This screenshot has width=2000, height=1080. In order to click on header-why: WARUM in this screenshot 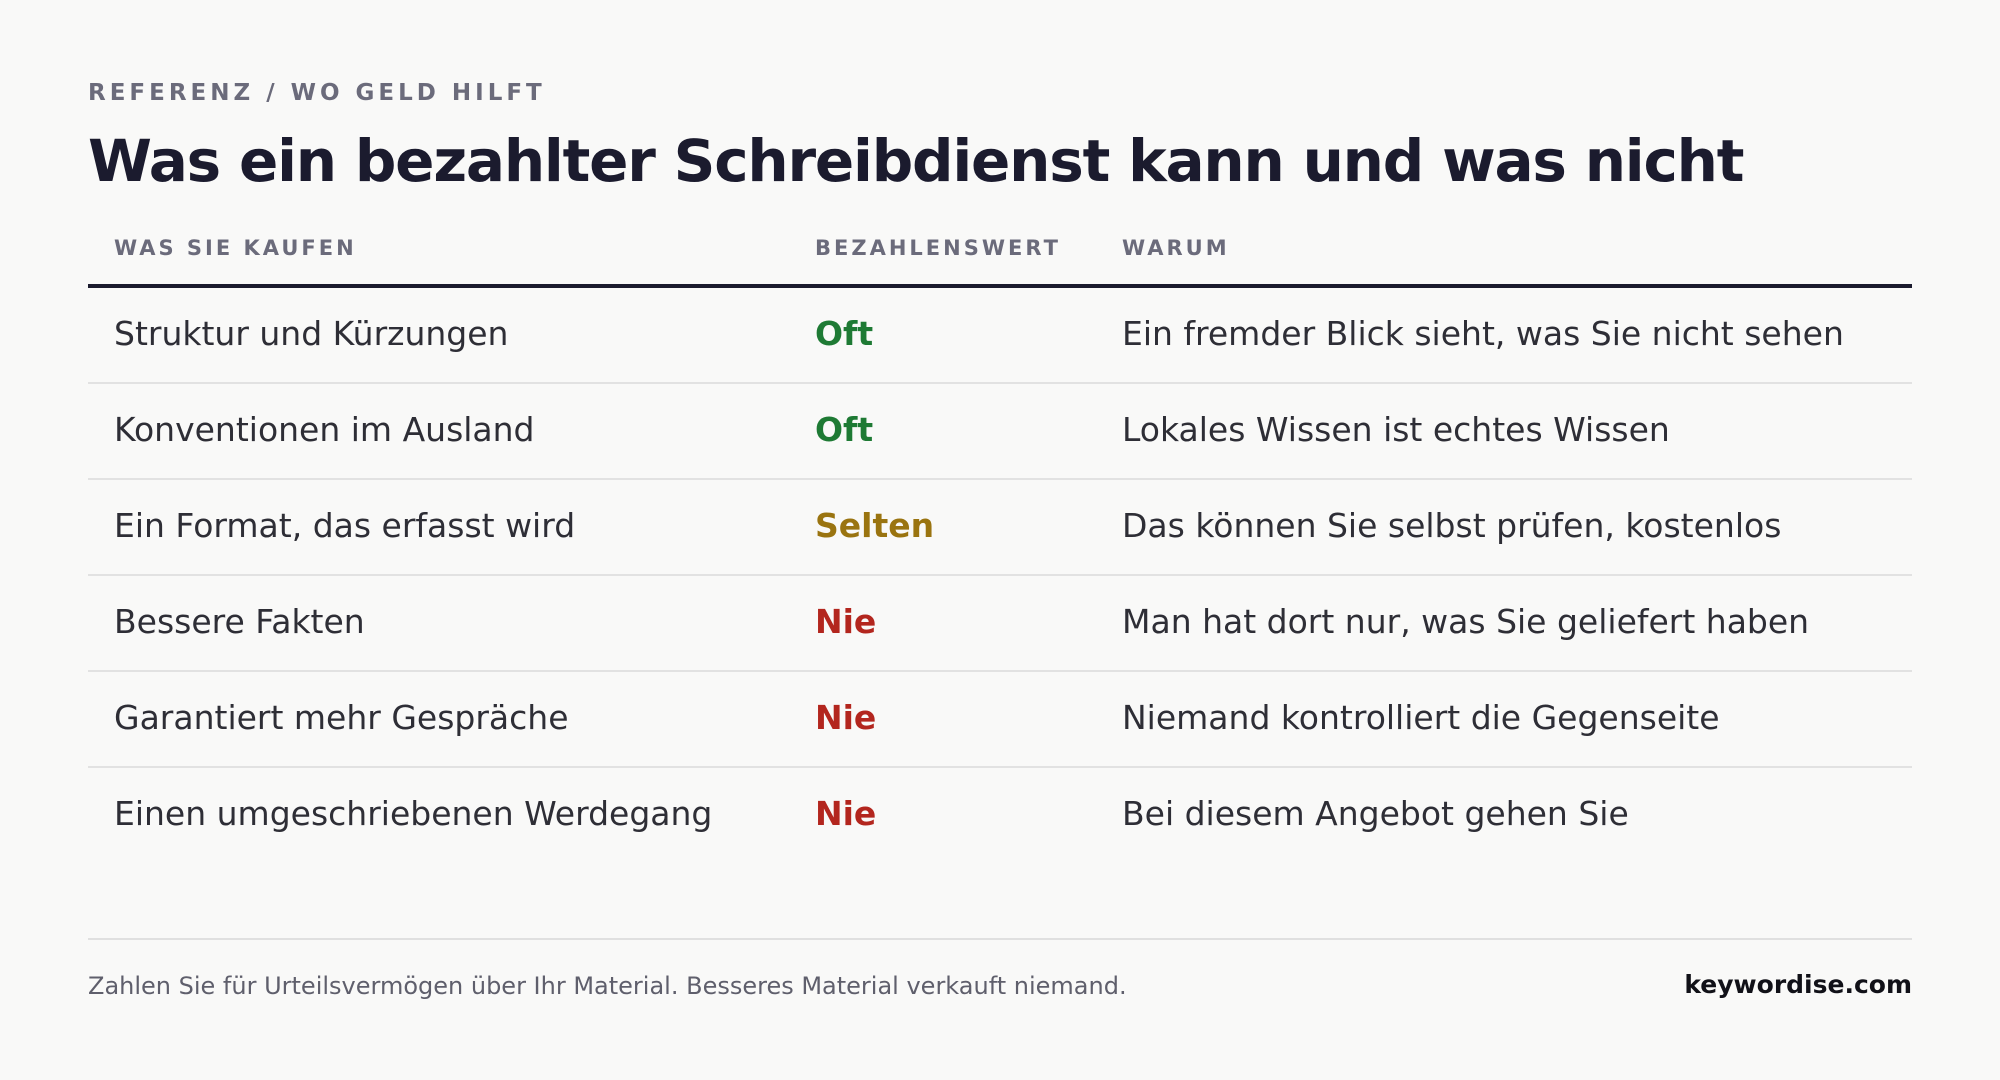, I will do `click(1176, 248)`.